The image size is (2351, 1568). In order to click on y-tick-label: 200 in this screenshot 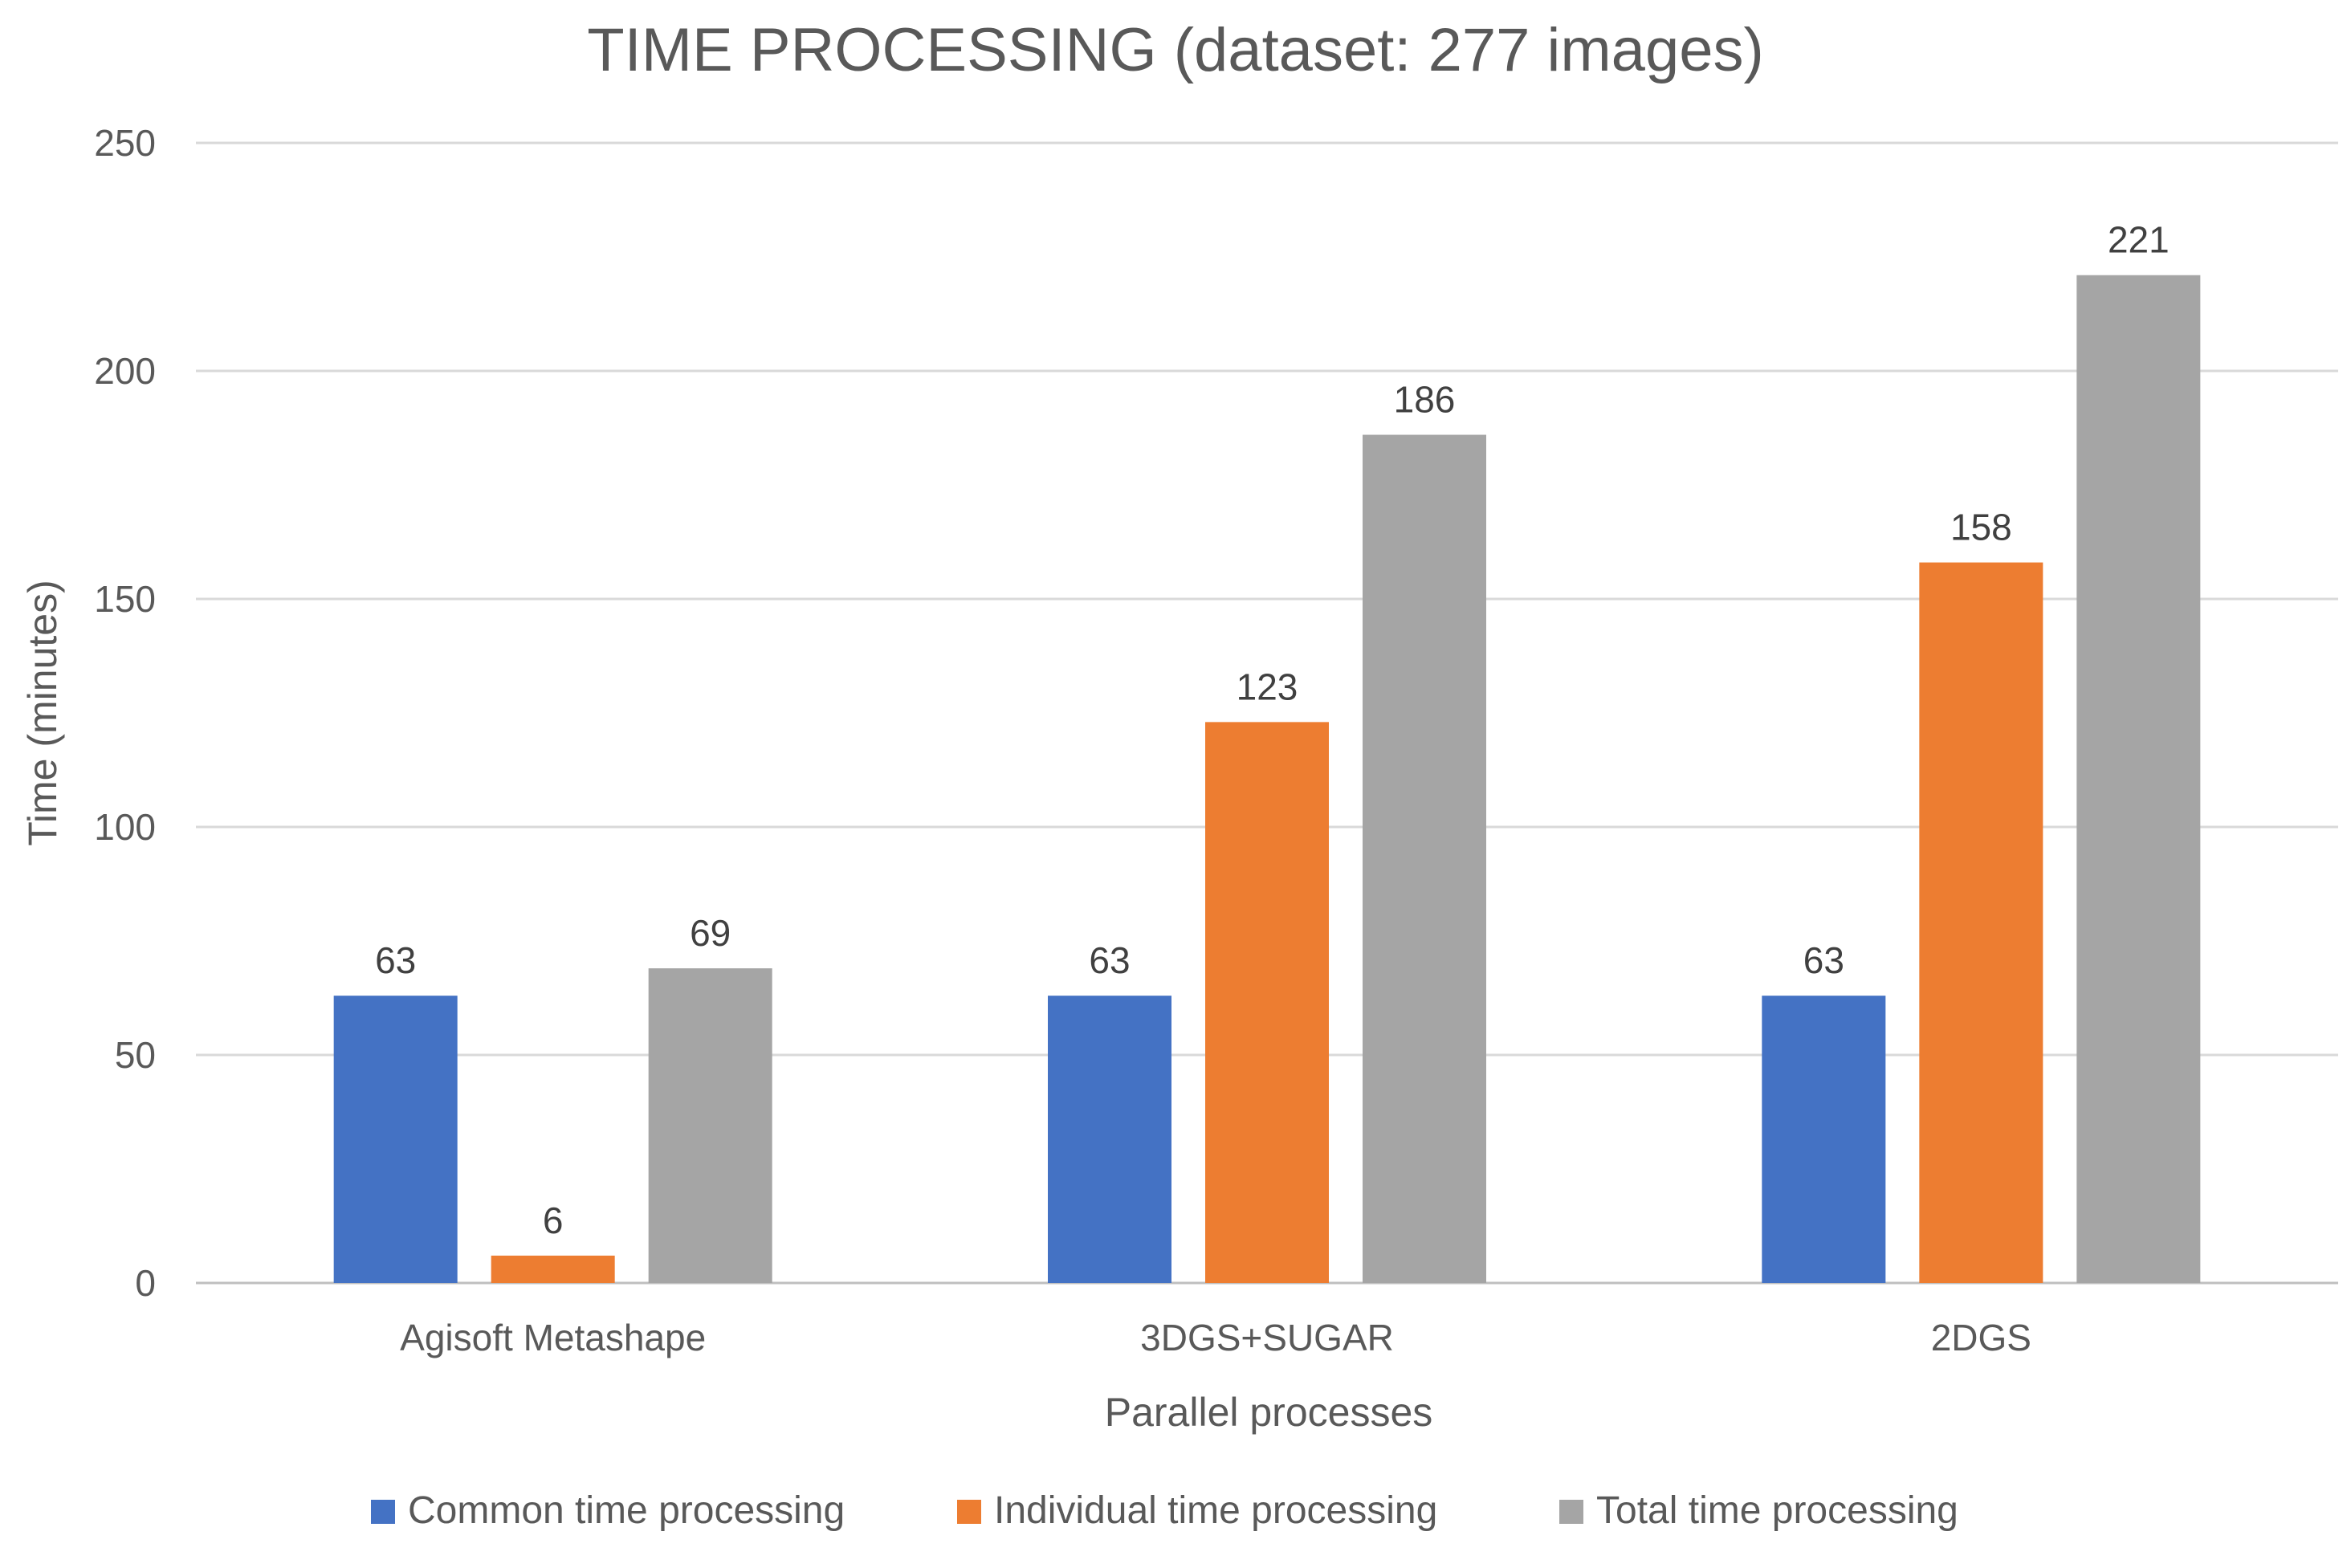, I will do `click(125, 371)`.